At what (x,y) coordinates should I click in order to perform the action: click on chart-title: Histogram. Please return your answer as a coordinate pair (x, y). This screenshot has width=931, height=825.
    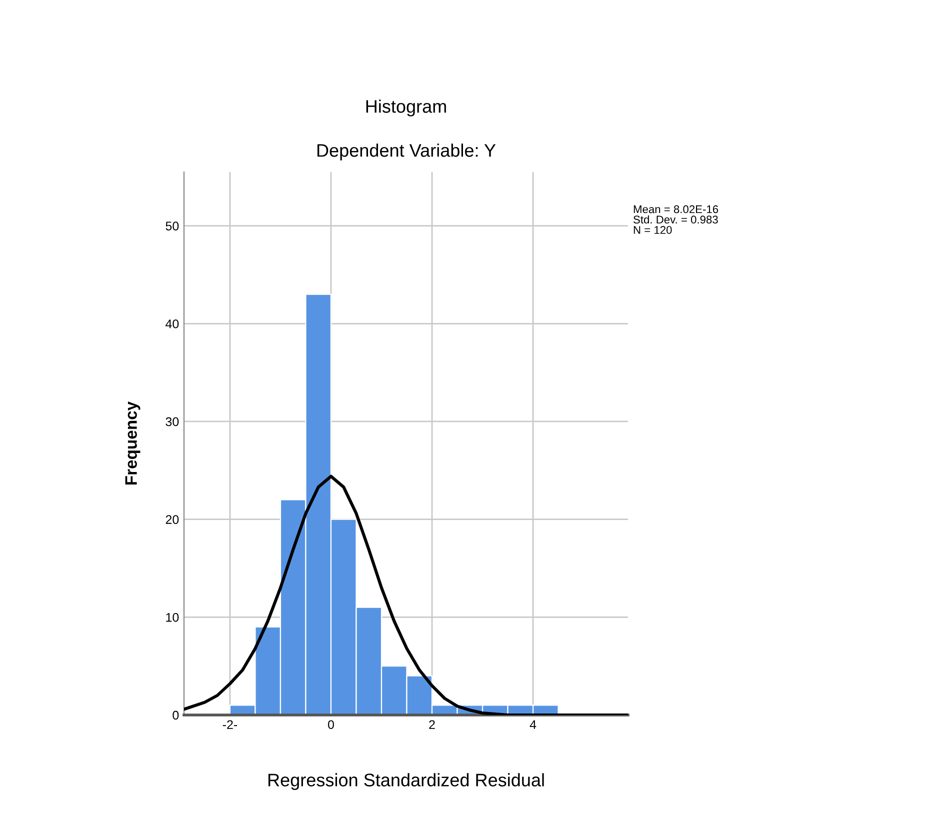
    Looking at the image, I should click on (406, 108).